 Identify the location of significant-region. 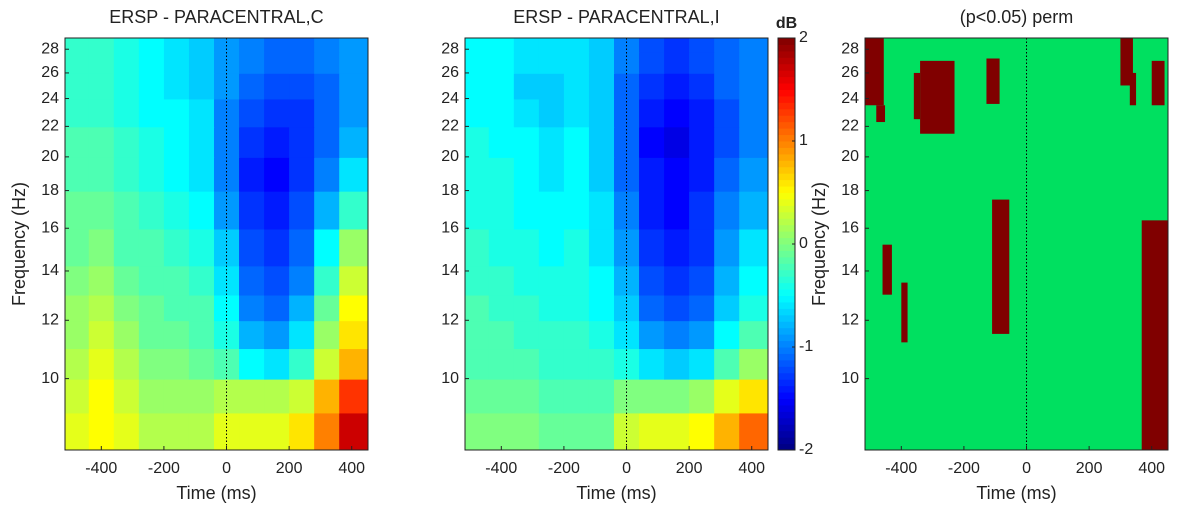
(881, 114).